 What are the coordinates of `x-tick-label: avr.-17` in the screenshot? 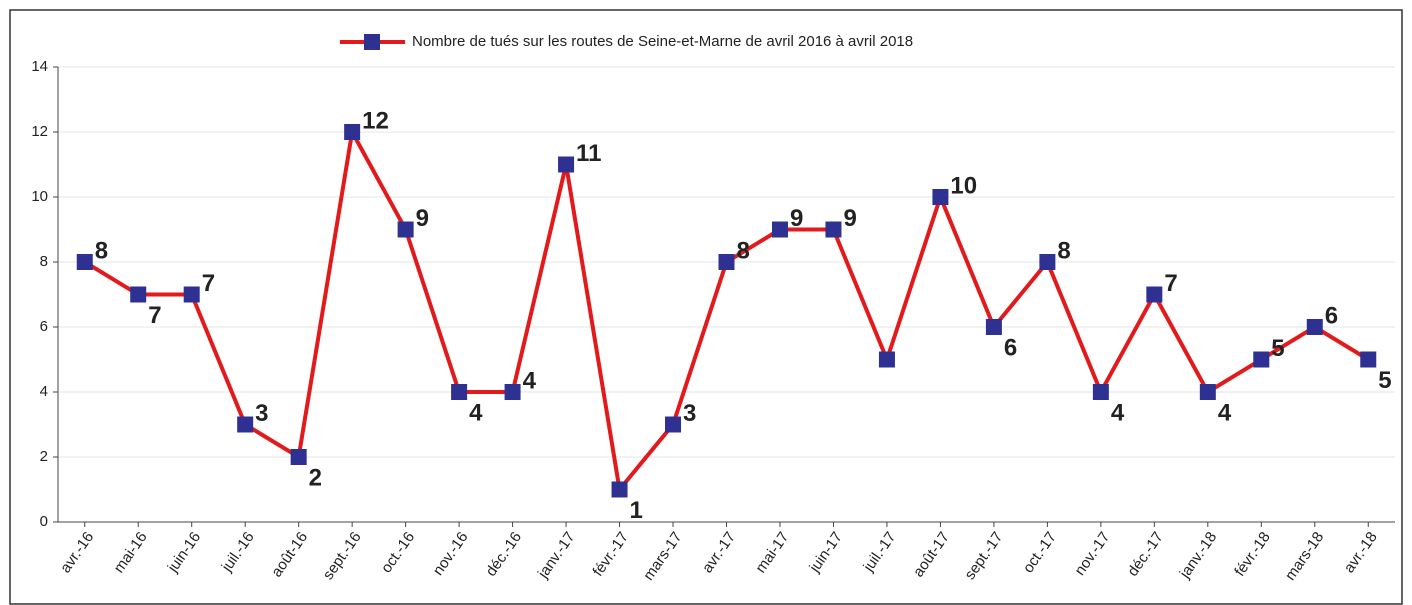 It's located at (719, 552).